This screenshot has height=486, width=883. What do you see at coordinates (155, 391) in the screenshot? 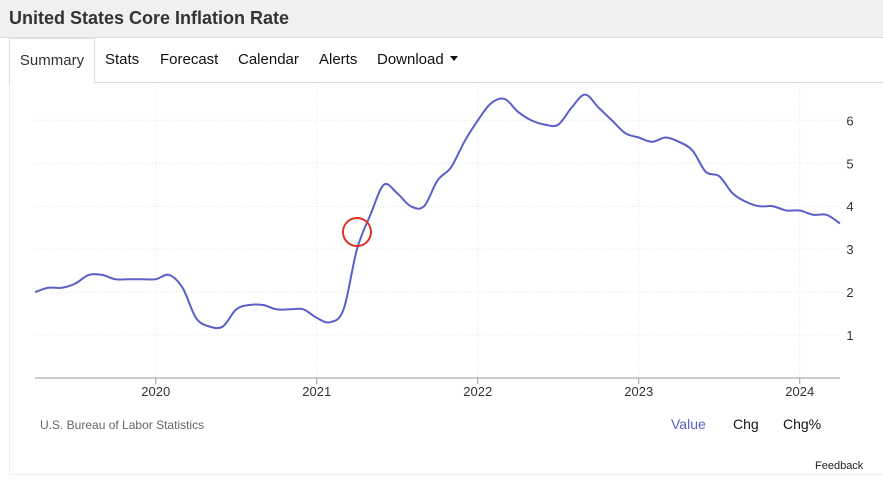
I see `x-tick-label: 2020` at bounding box center [155, 391].